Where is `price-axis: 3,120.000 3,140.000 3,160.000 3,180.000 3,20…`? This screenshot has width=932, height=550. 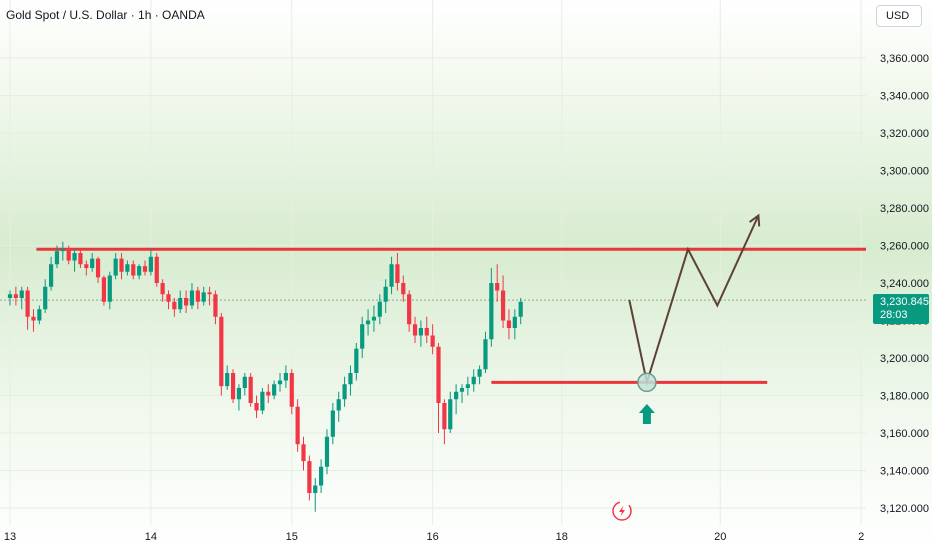 price-axis: 3,120.000 3,140.000 3,160.000 3,180.000 3,20… is located at coordinates (904, 284).